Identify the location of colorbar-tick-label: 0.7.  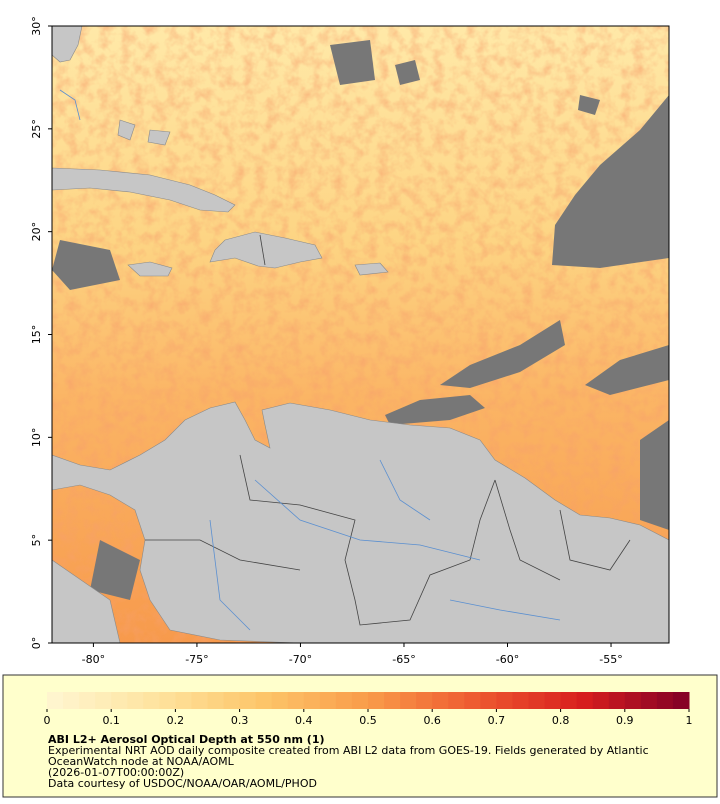
(497, 720).